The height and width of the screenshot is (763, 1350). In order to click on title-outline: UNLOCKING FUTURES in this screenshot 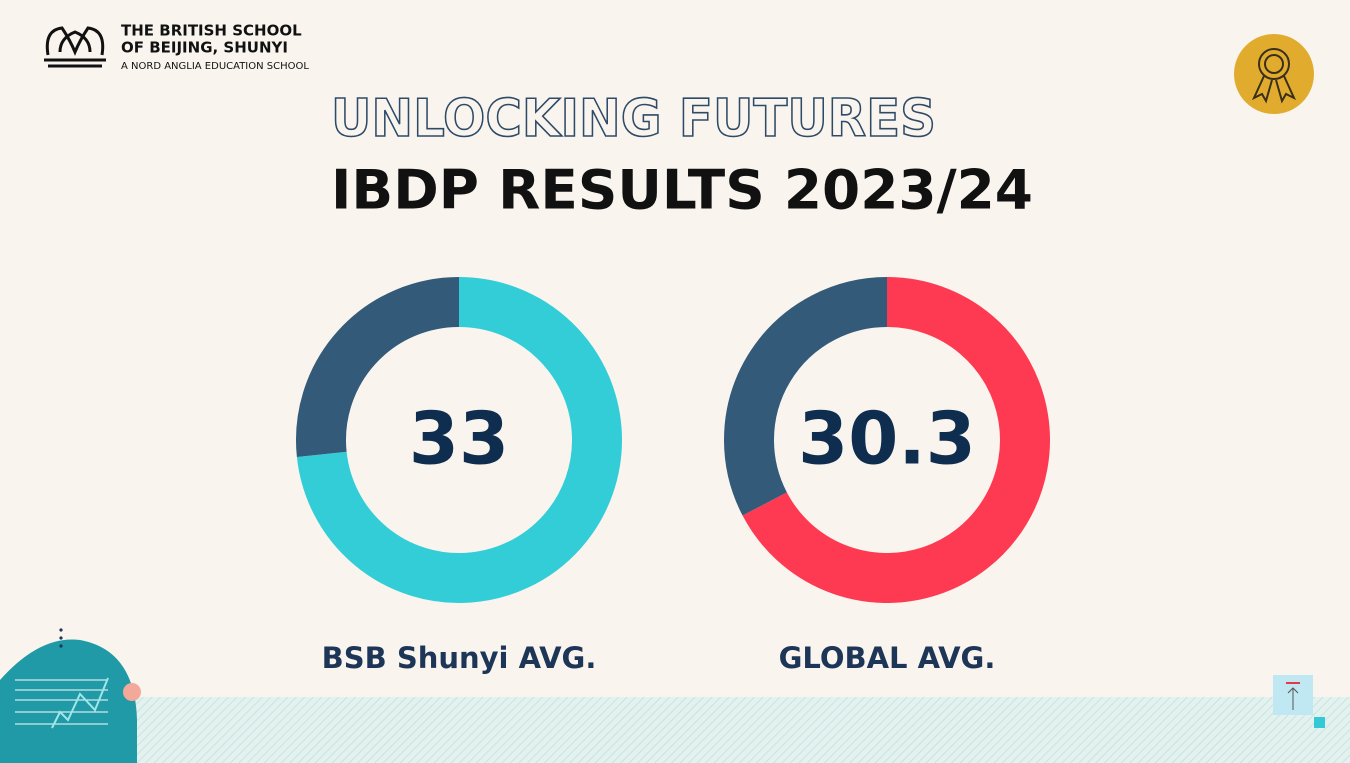, I will do `click(633, 119)`.